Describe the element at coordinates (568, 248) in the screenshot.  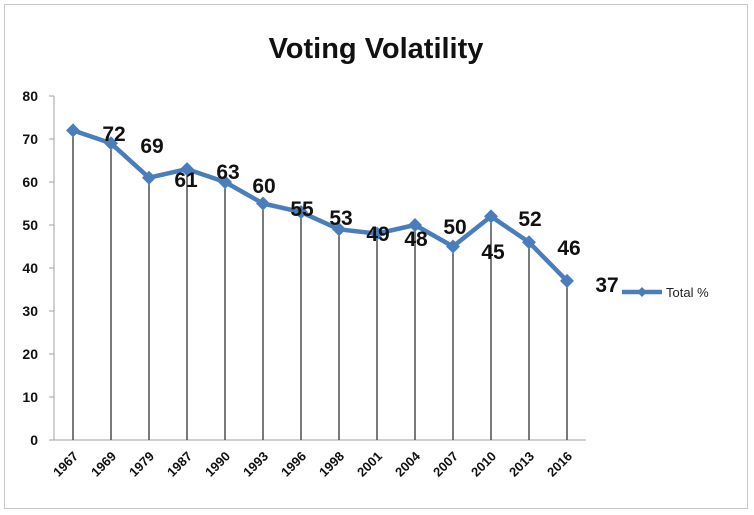
I see `data-label: 46` at that location.